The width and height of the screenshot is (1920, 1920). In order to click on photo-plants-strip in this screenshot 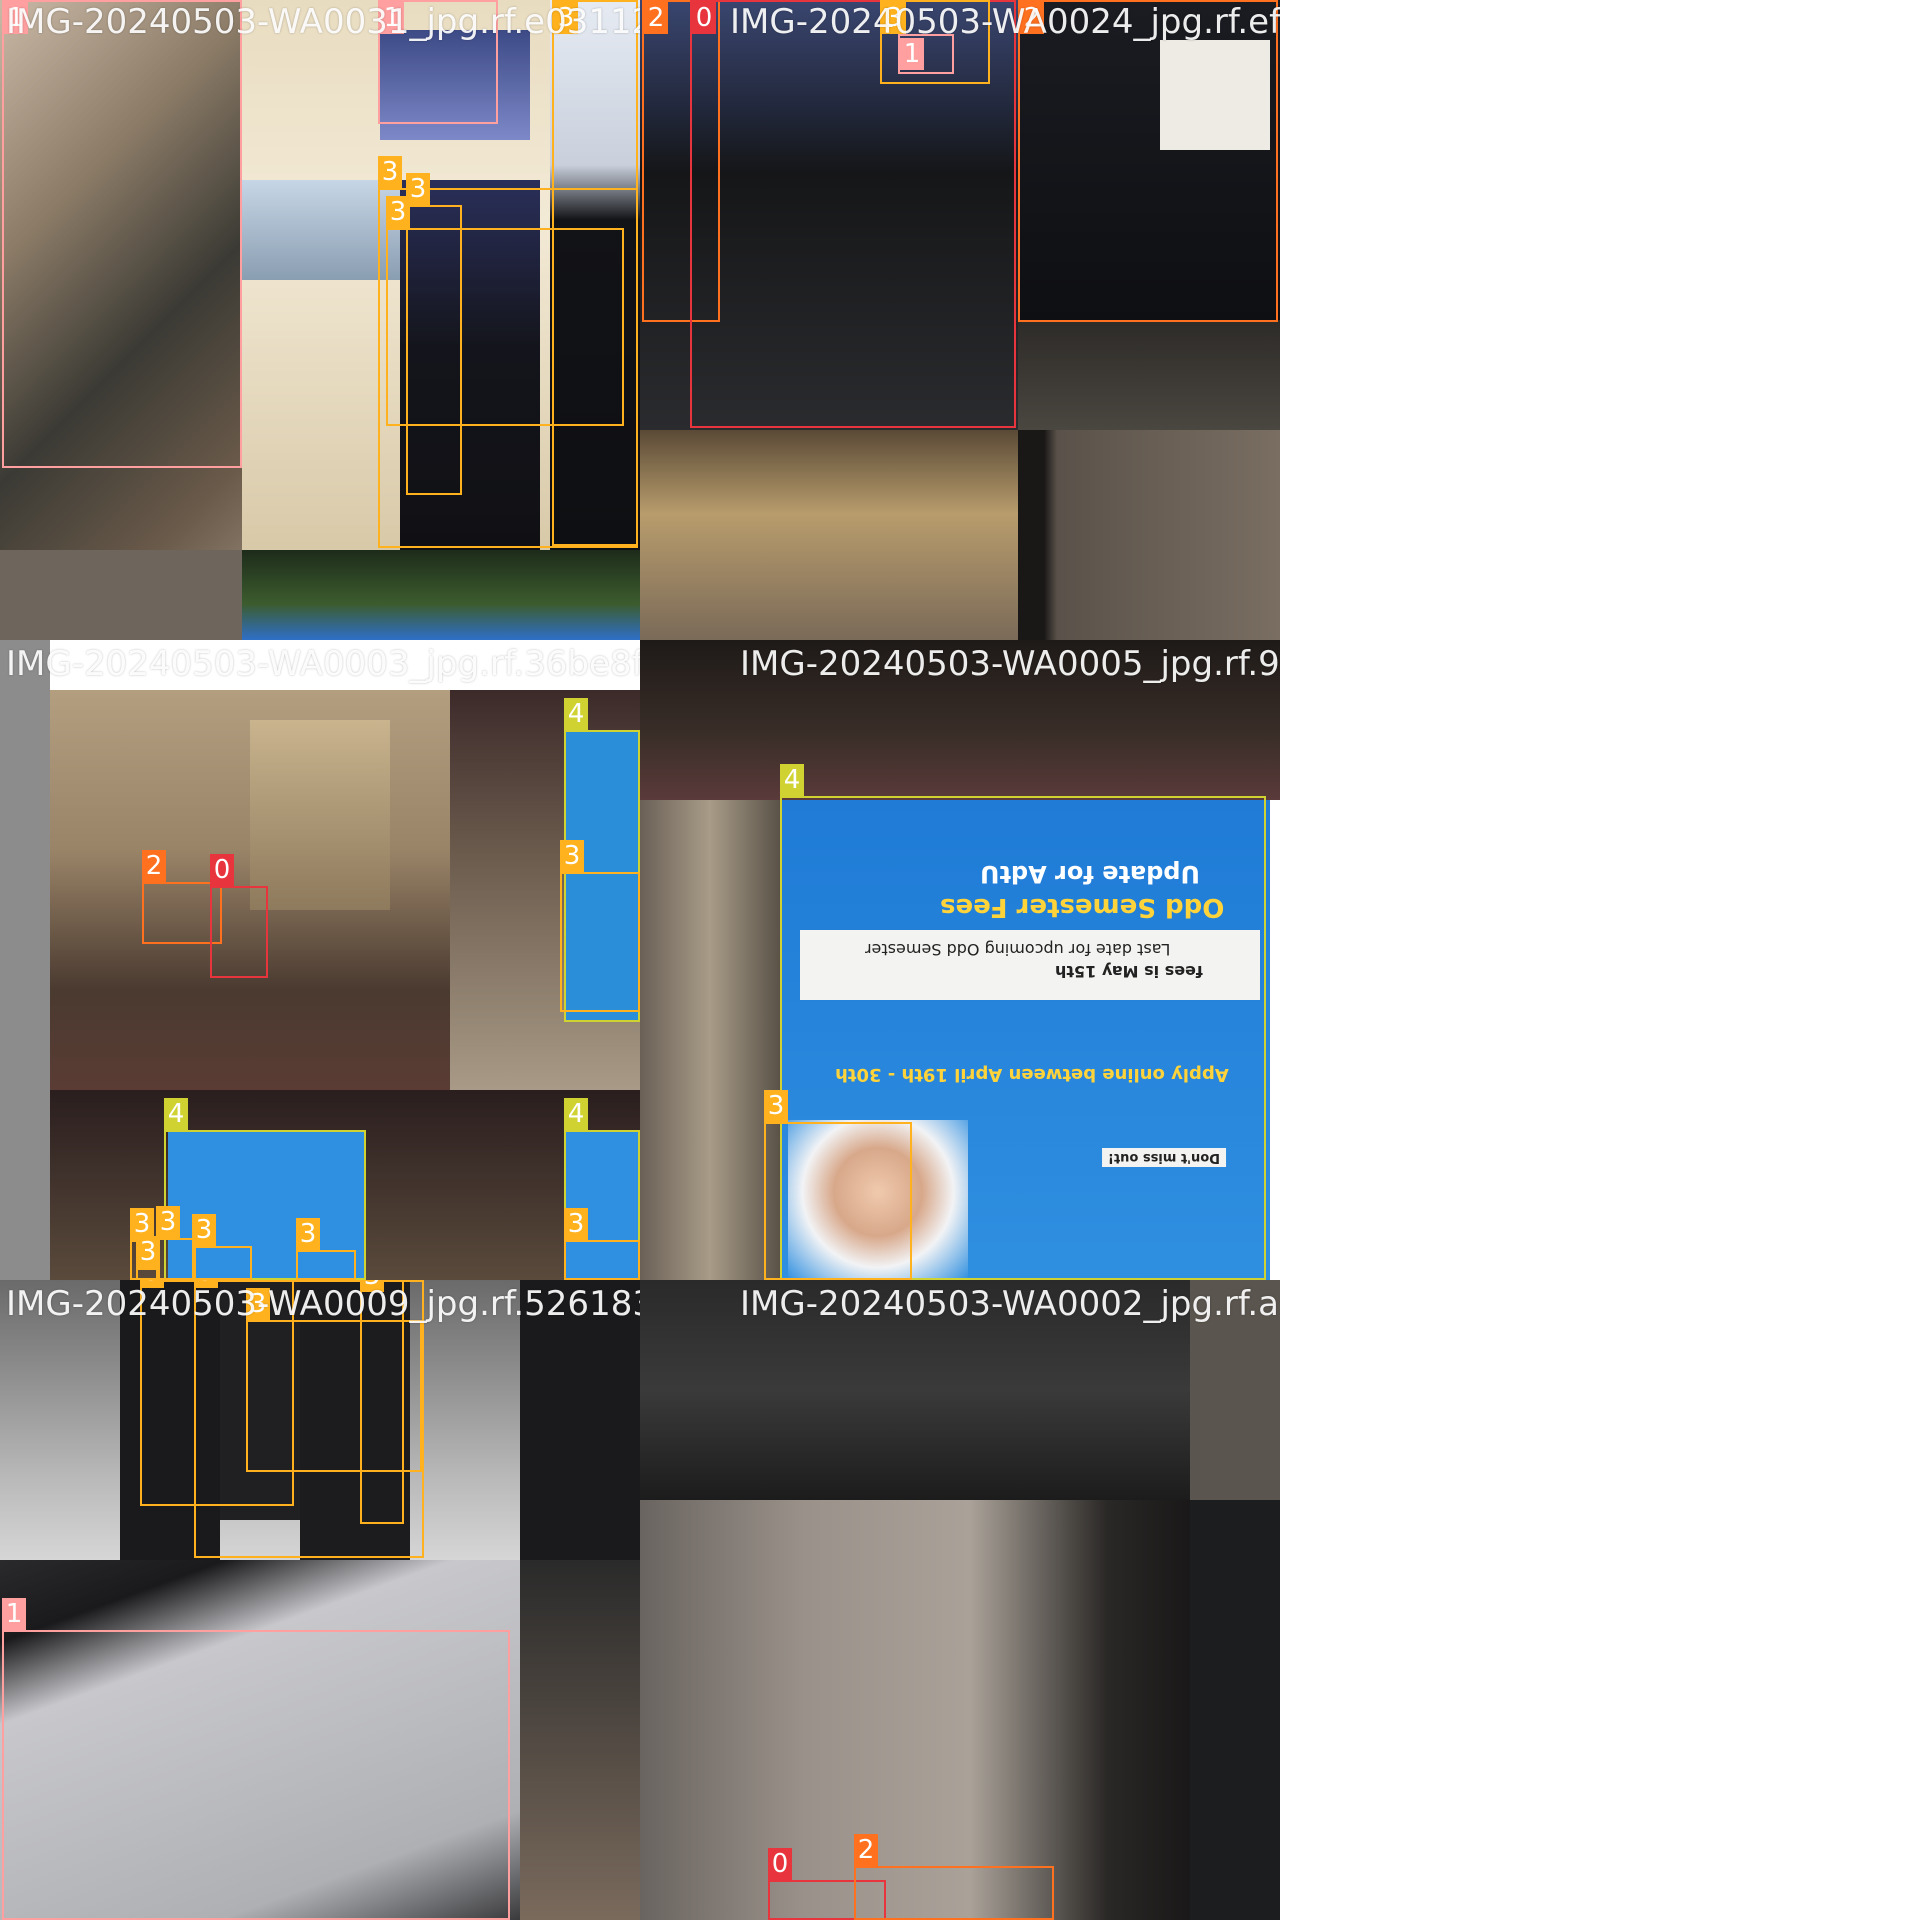, I will do `click(441, 595)`.